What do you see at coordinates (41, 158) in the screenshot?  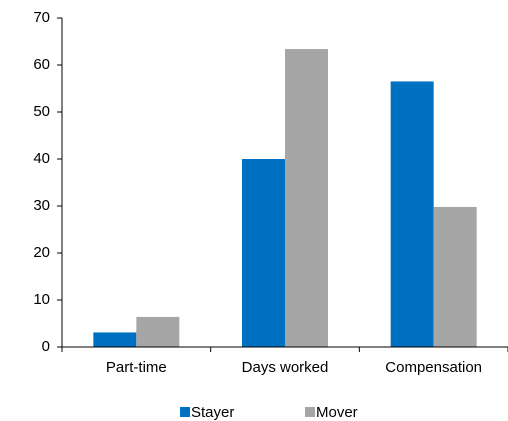 I see `y-tick-label: 40` at bounding box center [41, 158].